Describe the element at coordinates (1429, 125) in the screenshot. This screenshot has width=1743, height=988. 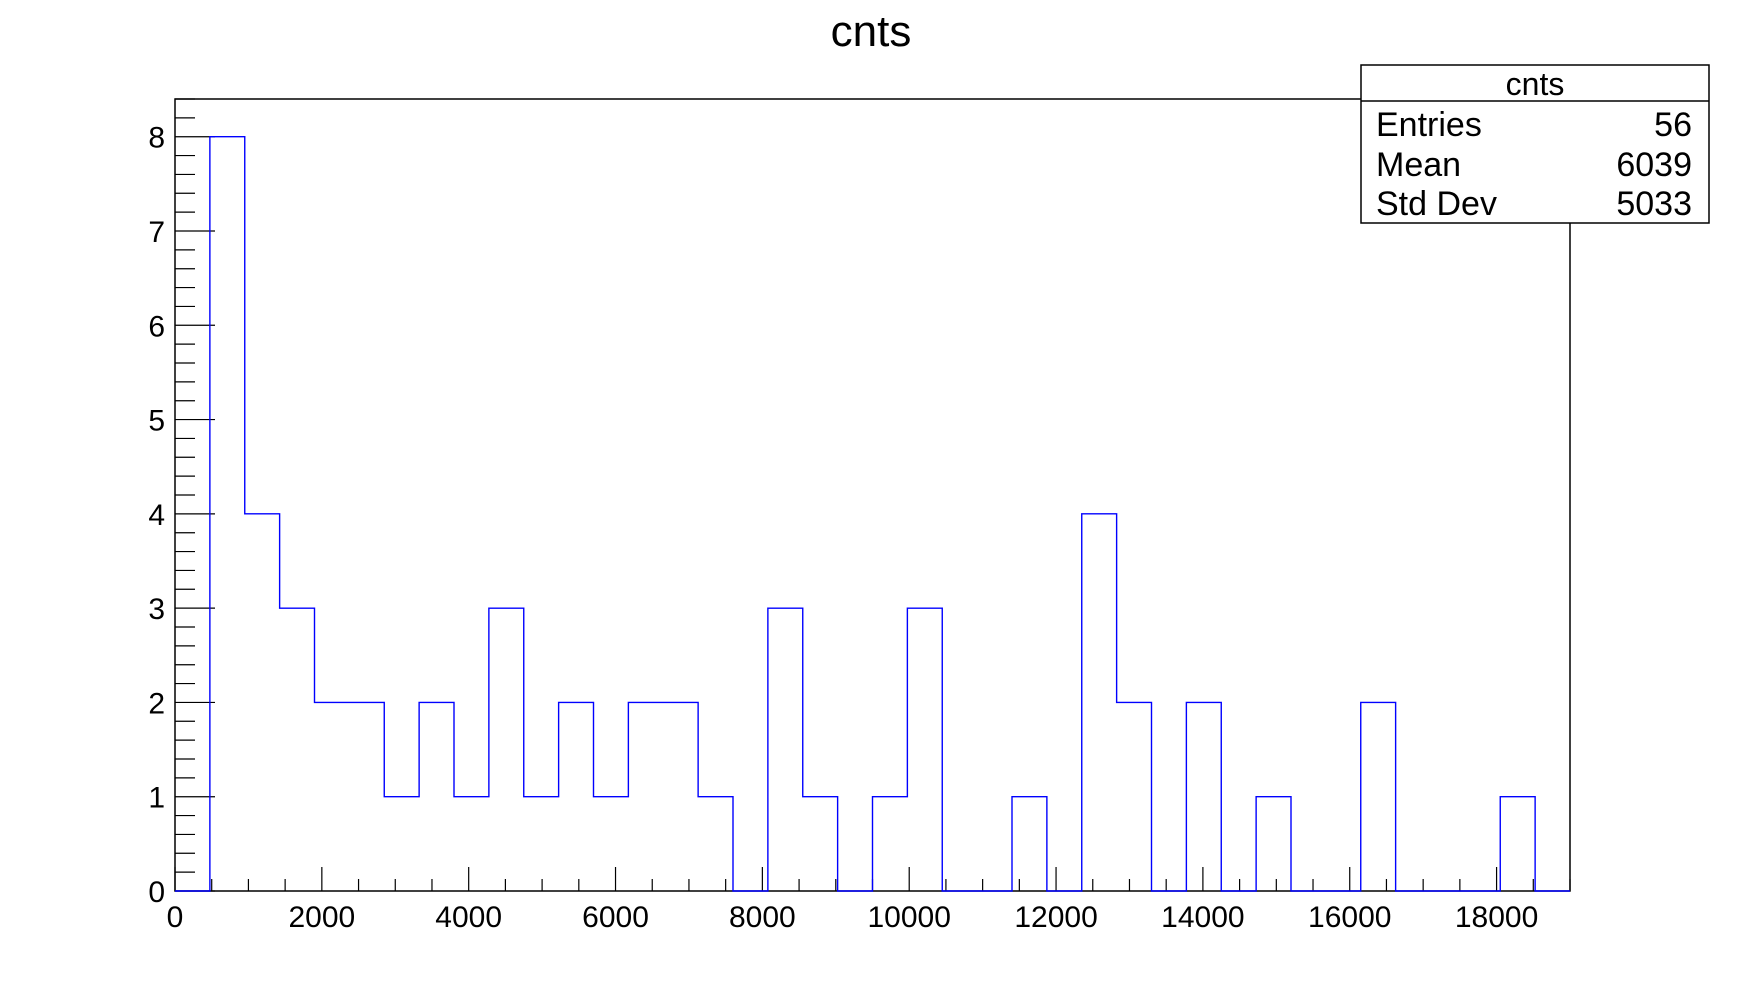
I see `stats-entries-label: Entries` at that location.